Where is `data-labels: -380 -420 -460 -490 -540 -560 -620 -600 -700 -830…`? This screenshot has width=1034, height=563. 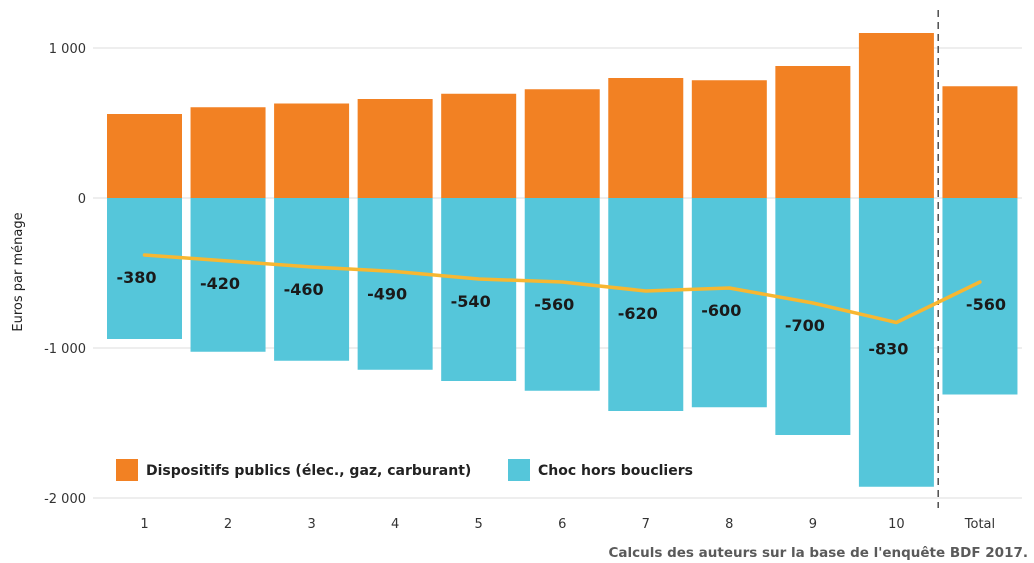 data-labels: -380 -420 -460 -490 -540 -560 -620 -600 -700 -830… is located at coordinates (561, 313).